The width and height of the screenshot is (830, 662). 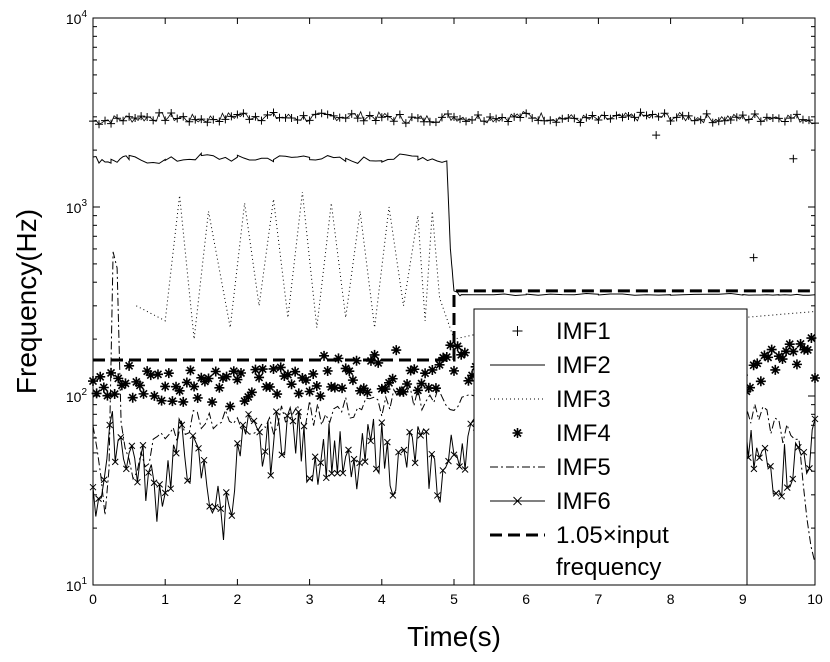 I want to click on series-1-05-input-frequency, so click(x=454, y=325).